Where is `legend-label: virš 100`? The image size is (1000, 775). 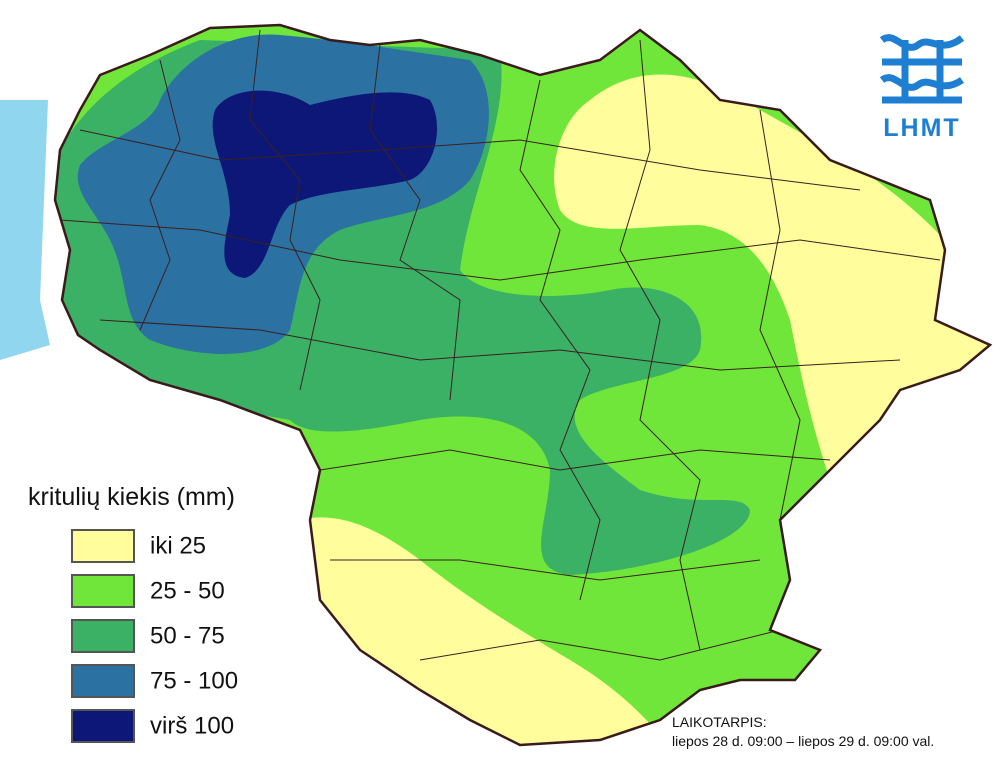
legend-label: virš 100 is located at coordinates (192, 725).